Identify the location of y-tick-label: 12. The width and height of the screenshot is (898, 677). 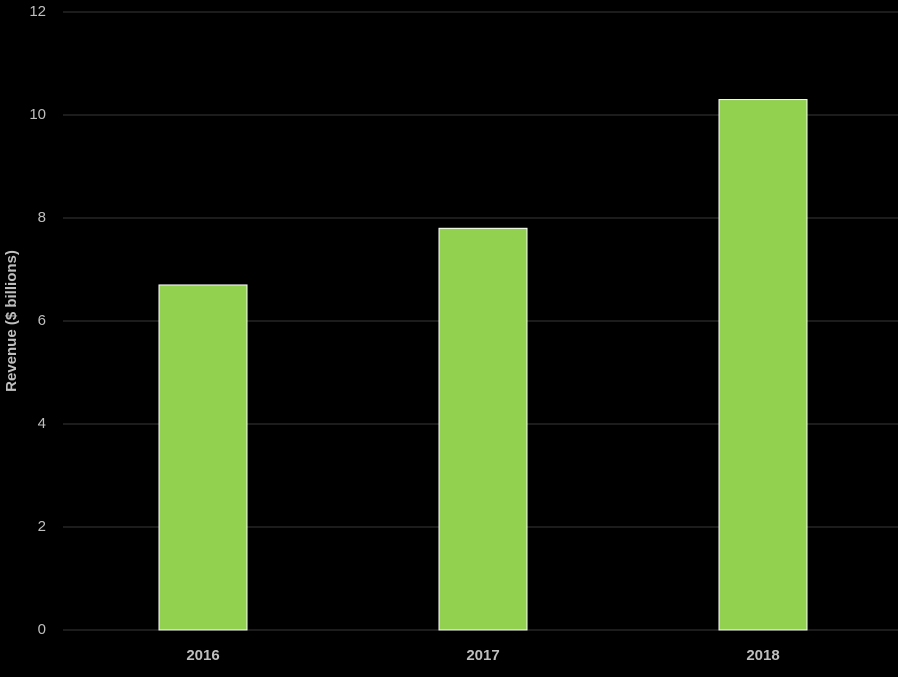
(37, 11).